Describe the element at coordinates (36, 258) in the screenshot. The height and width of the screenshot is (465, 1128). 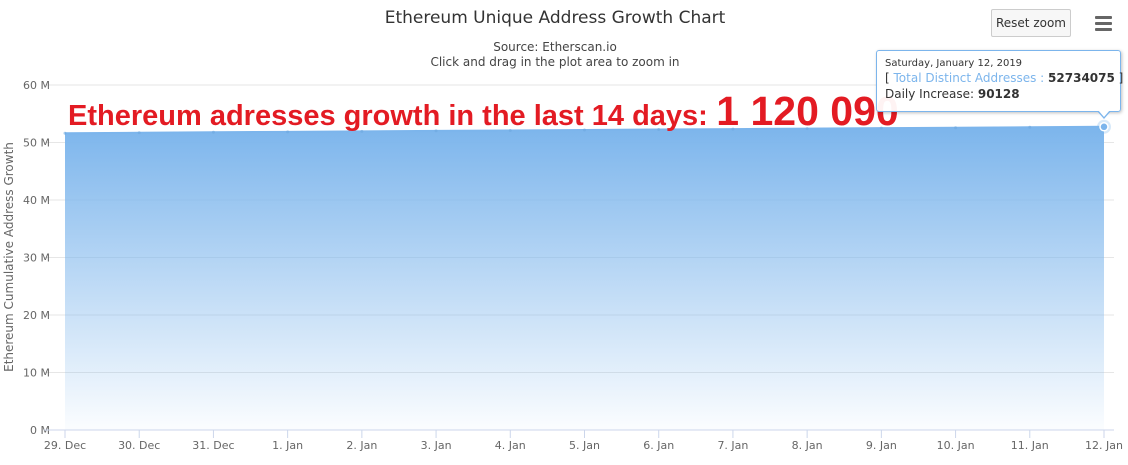
I see `y-tick-label: 30 M` at that location.